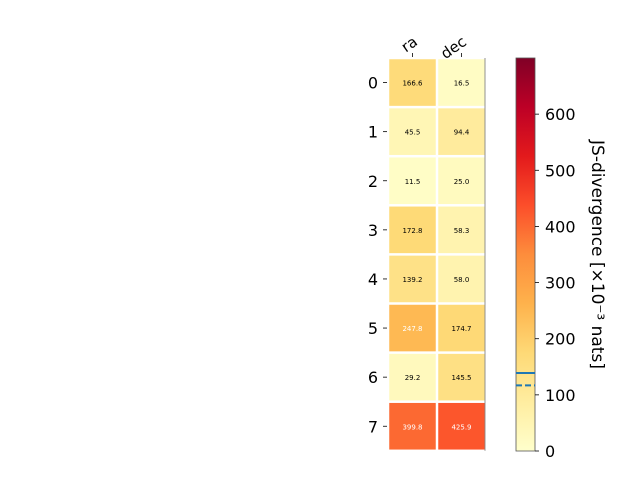 The height and width of the screenshot is (480, 640). I want to click on cell-value-label: 172.8, so click(412, 231).